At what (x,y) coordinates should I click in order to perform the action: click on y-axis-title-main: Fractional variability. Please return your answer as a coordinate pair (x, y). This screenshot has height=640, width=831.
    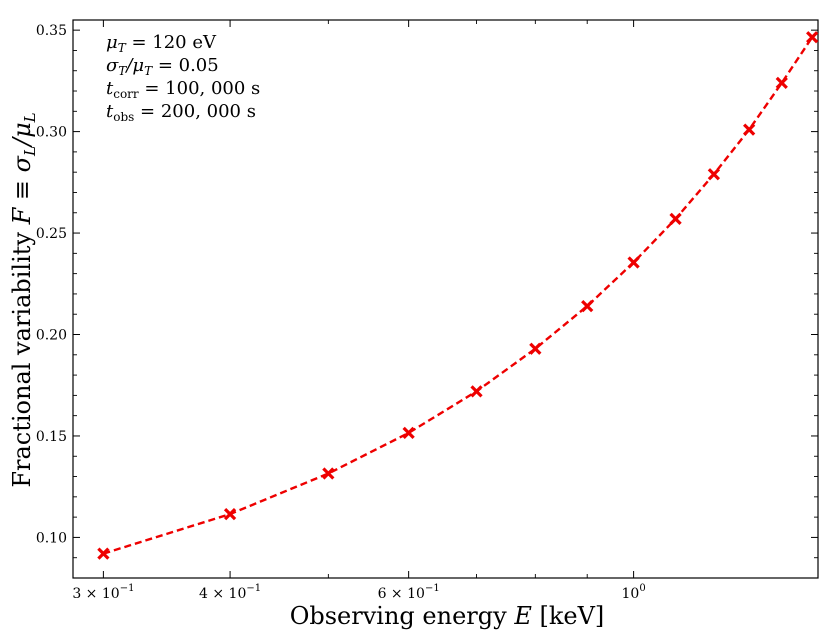
    Looking at the image, I should click on (22, 360).